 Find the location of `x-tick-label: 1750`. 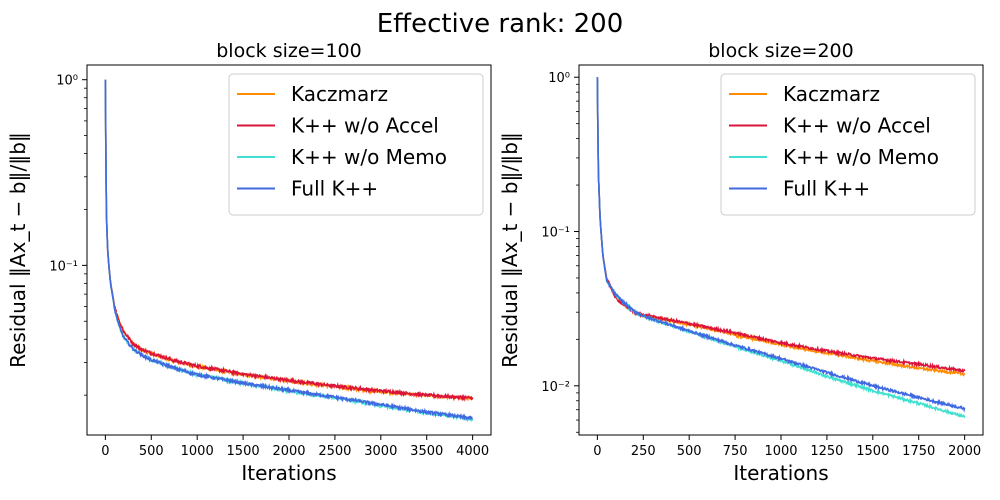

x-tick-label: 1750 is located at coordinates (918, 451).